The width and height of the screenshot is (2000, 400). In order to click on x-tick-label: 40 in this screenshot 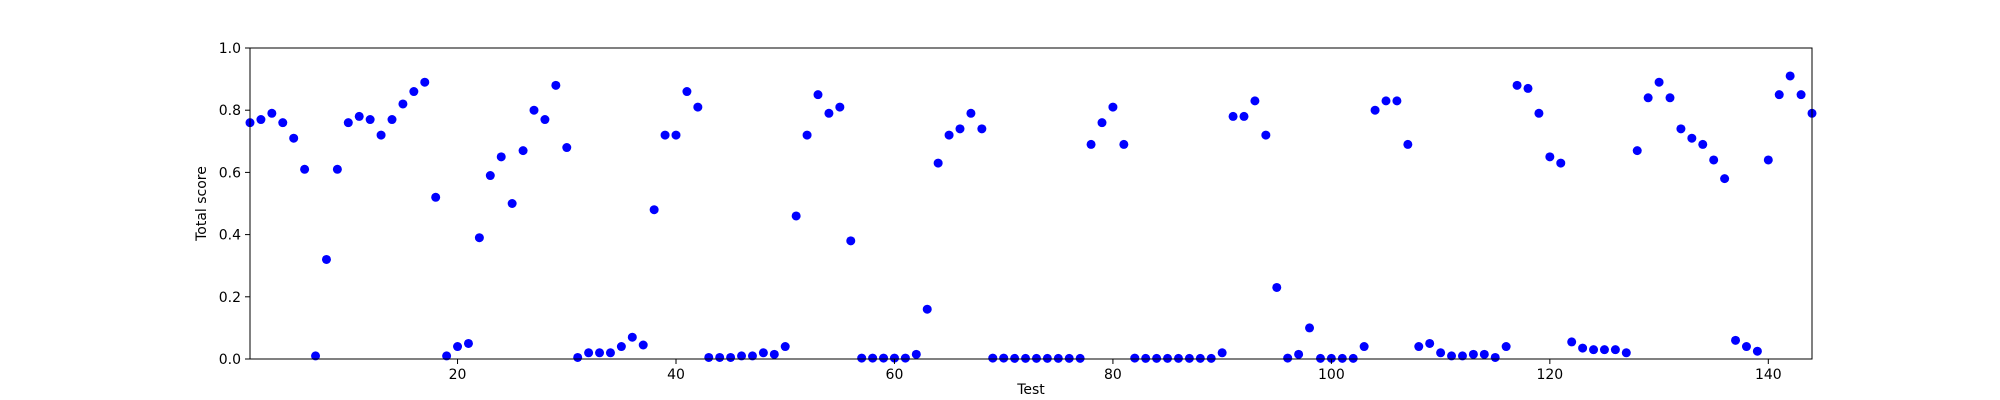, I will do `click(676, 375)`.